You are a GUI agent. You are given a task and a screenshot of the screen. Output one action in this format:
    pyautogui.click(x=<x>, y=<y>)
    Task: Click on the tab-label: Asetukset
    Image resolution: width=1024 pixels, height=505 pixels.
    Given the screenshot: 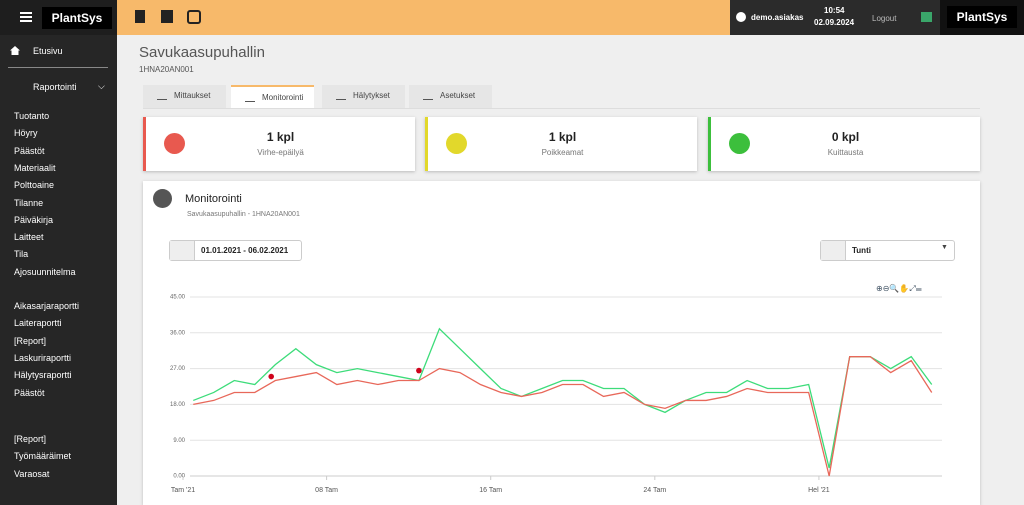 What is the action you would take?
    pyautogui.click(x=458, y=95)
    